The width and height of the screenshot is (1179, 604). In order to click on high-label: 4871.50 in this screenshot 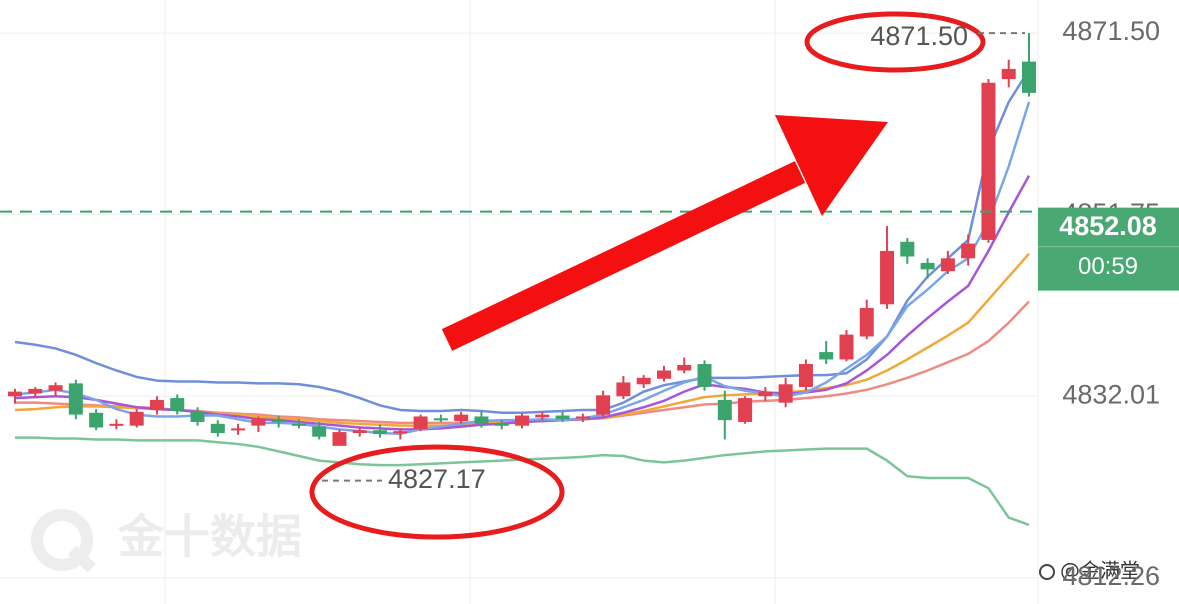, I will do `click(919, 36)`.